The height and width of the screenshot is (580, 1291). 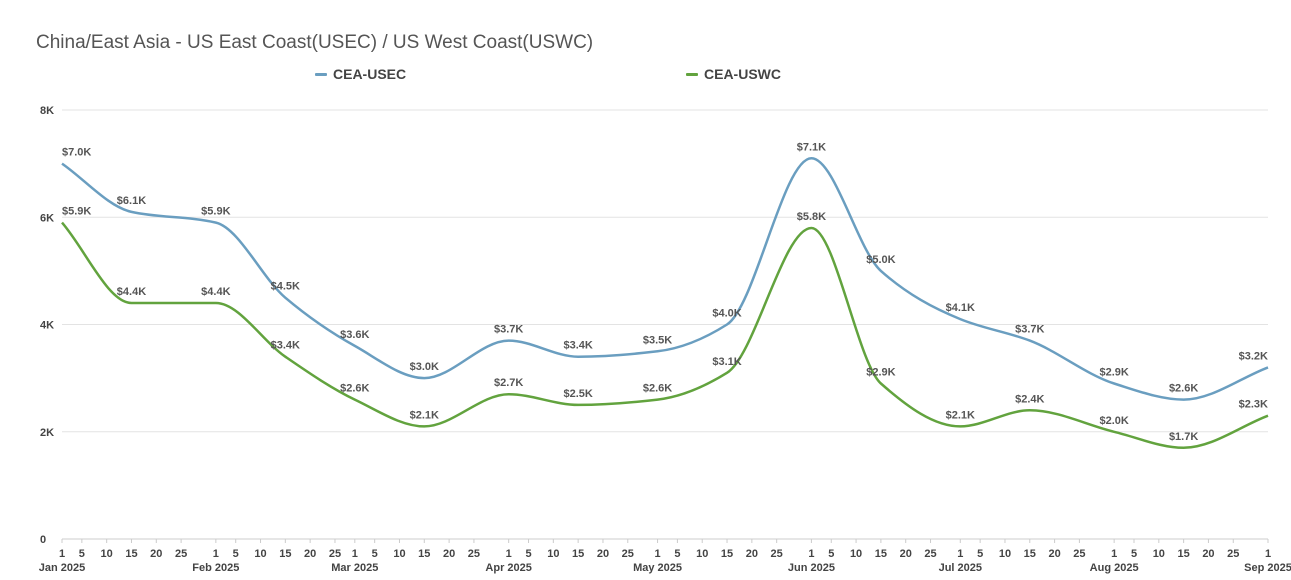 What do you see at coordinates (1267, 568) in the screenshot?
I see `x-month-label: Sep 2025` at bounding box center [1267, 568].